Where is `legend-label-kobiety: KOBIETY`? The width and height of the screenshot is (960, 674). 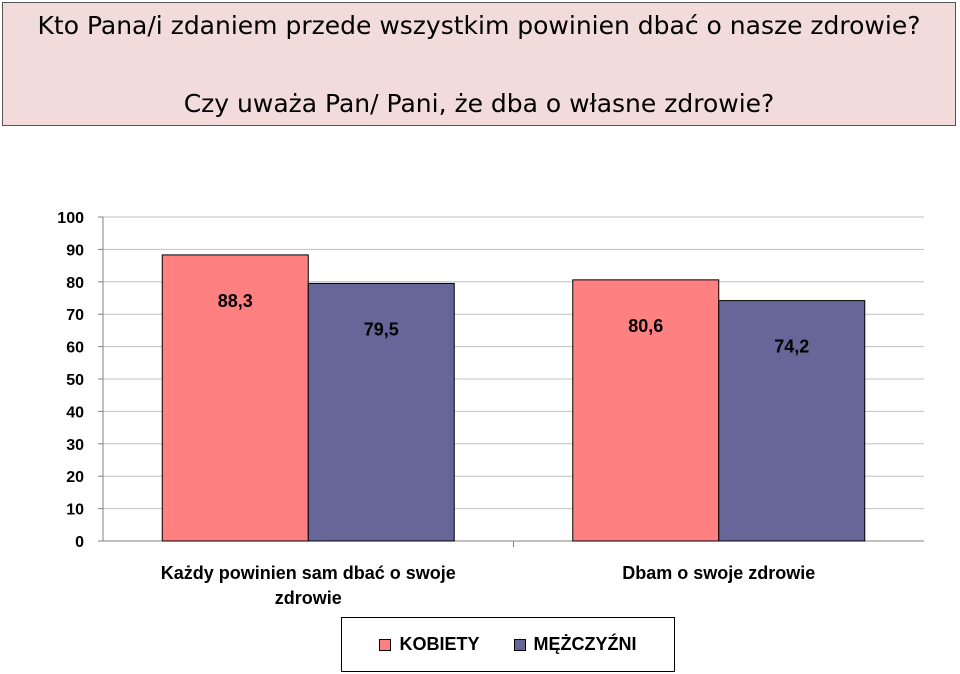
legend-label-kobiety: KOBIETY is located at coordinates (439, 644).